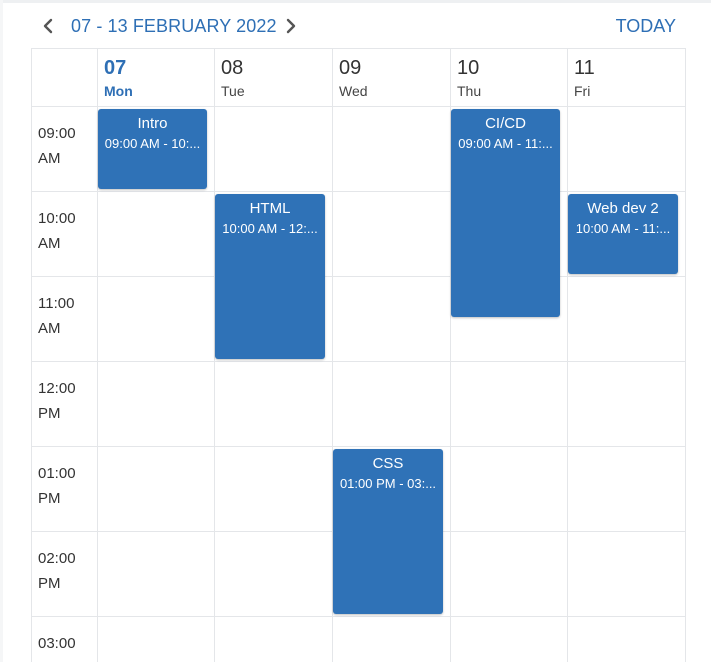  I want to click on time-slot-label: 01:00 PM, so click(68, 486).